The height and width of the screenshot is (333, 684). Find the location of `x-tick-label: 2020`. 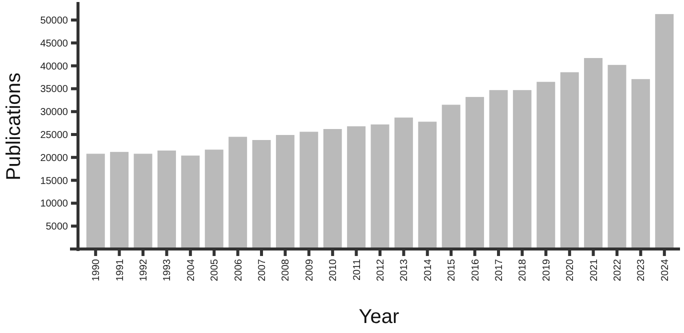

x-tick-label: 2020 is located at coordinates (570, 270).